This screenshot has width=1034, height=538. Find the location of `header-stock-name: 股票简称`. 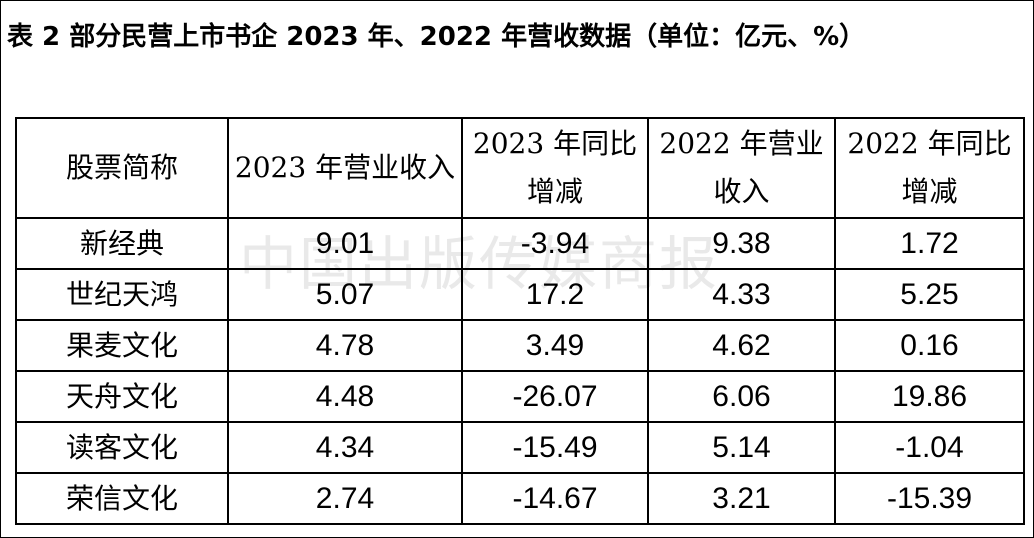

header-stock-name: 股票简称 is located at coordinates (122, 168).